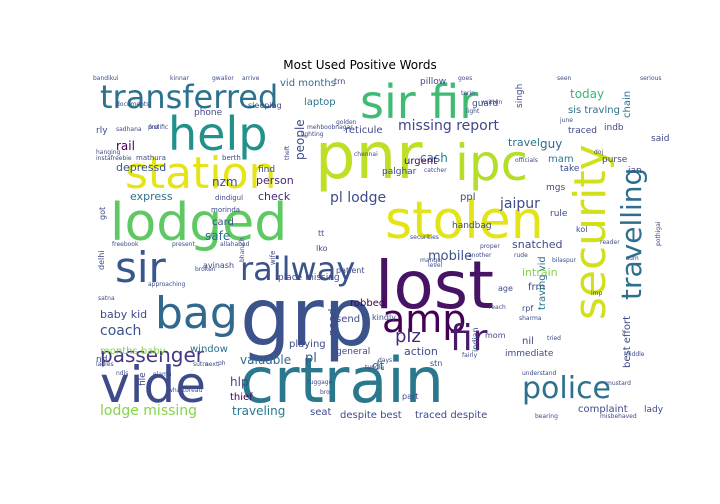  What do you see at coordinates (470, 355) in the screenshot?
I see `word-fairly: fairly` at bounding box center [470, 355].